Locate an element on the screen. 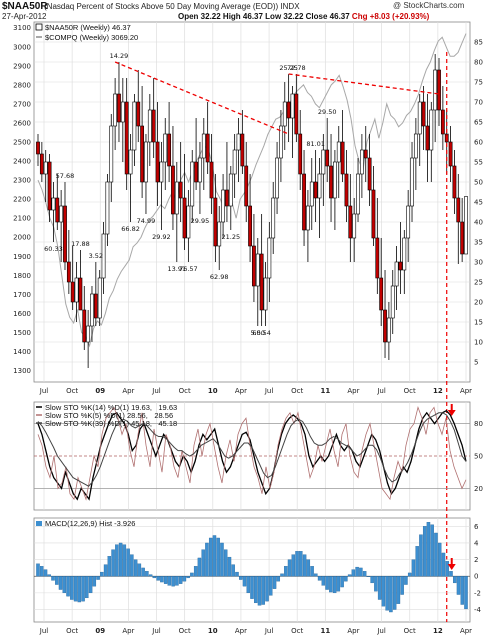 The width and height of the screenshot is (496, 640). x-tick-label-top: Apr is located at coordinates (241, 391).